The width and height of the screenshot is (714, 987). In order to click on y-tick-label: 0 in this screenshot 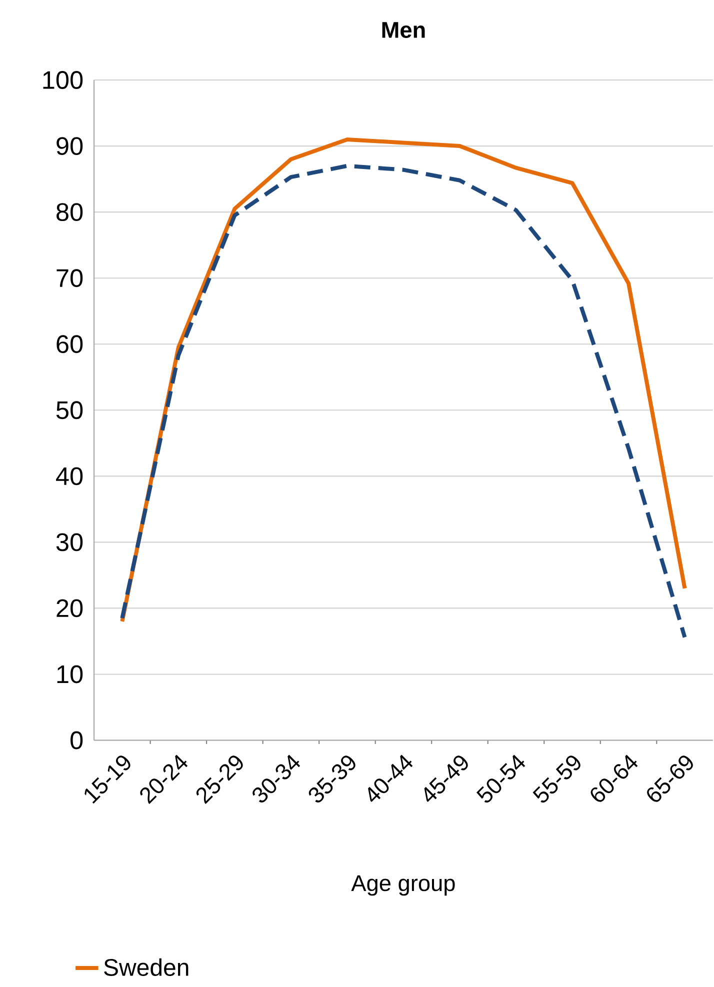, I will do `click(76, 740)`.